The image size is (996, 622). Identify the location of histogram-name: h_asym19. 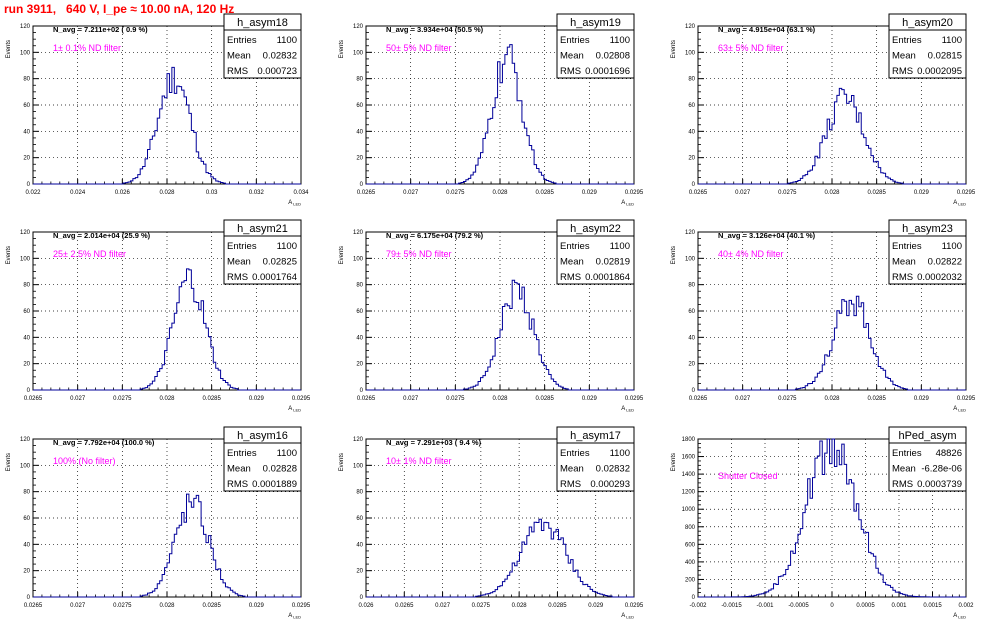
(595, 23).